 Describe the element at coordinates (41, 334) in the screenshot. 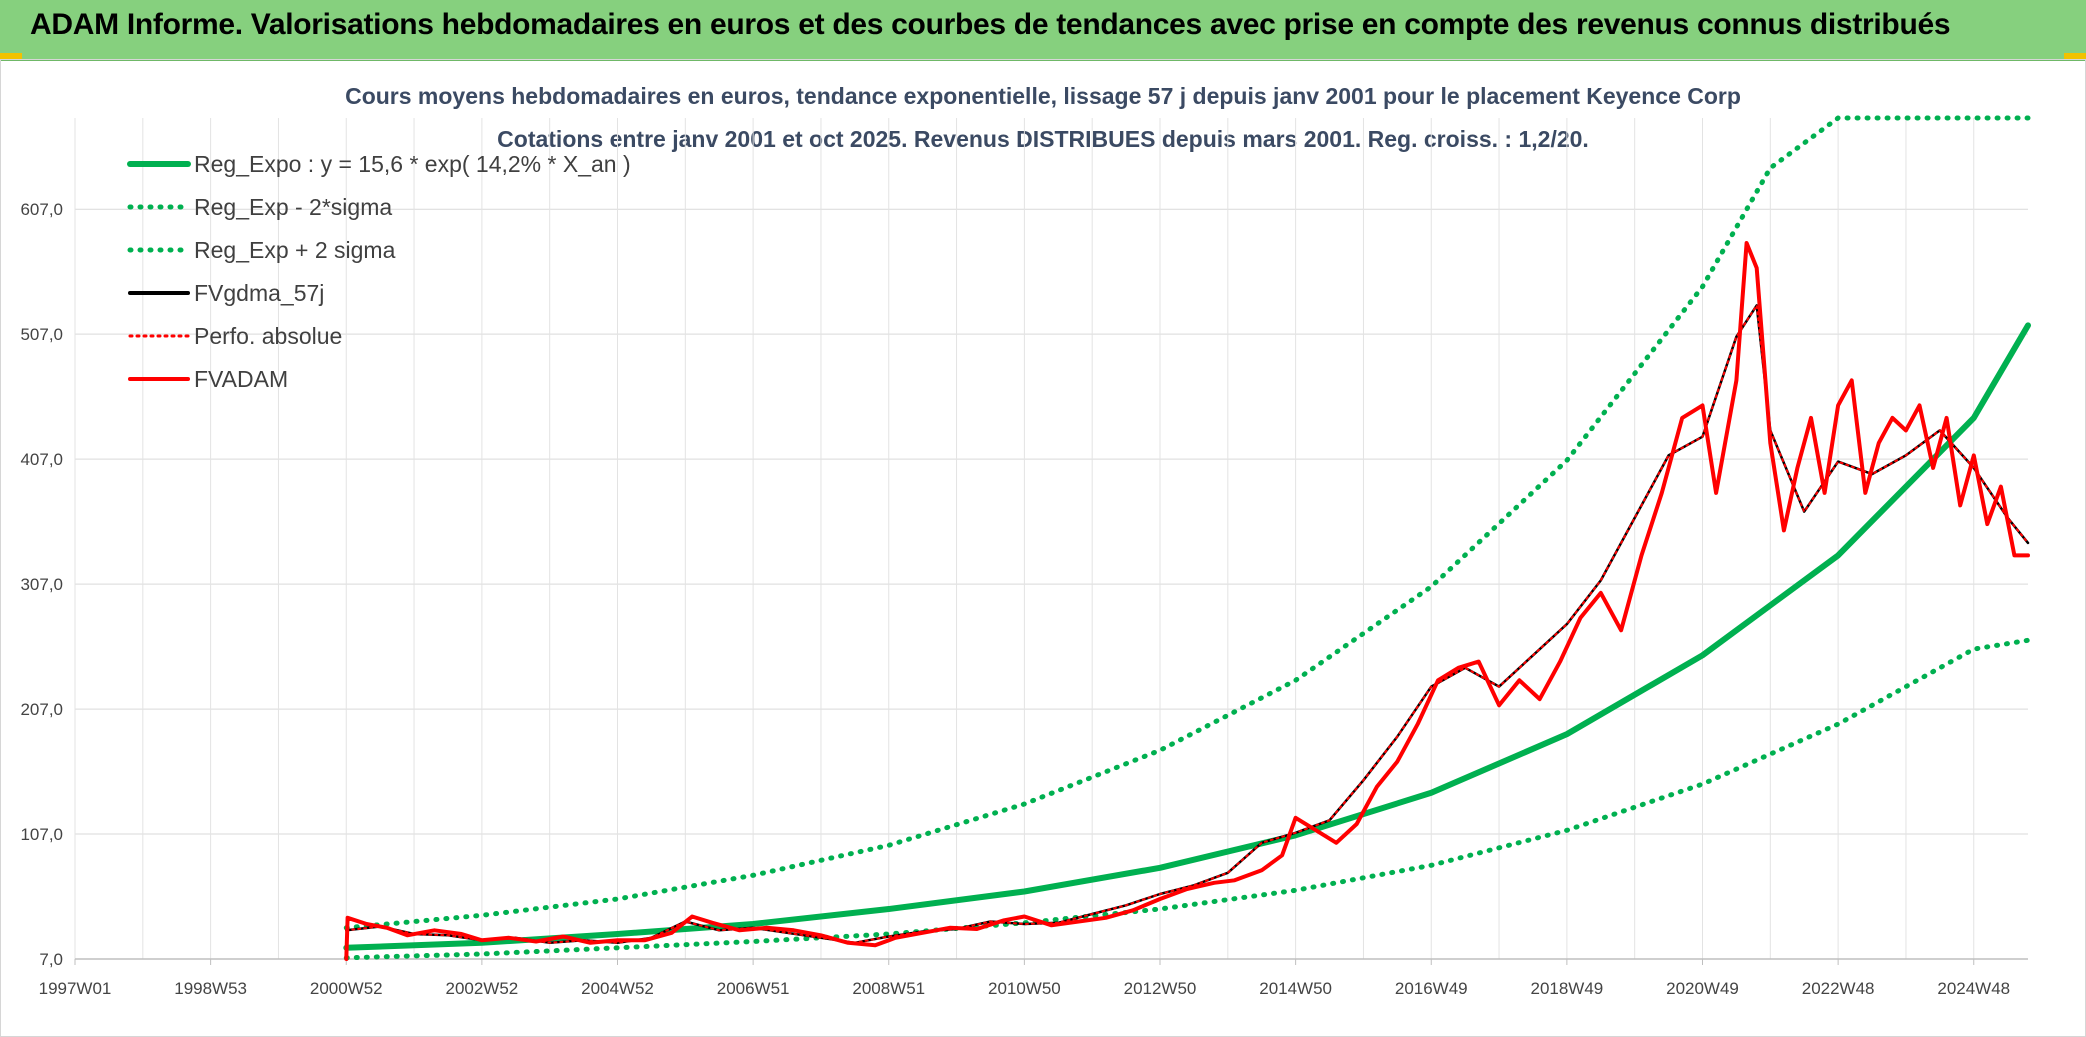

I see `y-tick-label: 507,0` at that location.